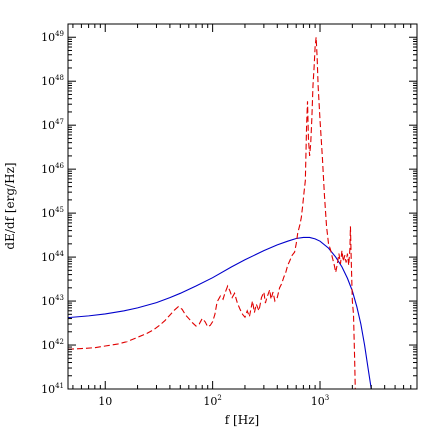 This screenshot has width=436, height=436. I want to click on y-tick-label: 1049, so click(52, 37).